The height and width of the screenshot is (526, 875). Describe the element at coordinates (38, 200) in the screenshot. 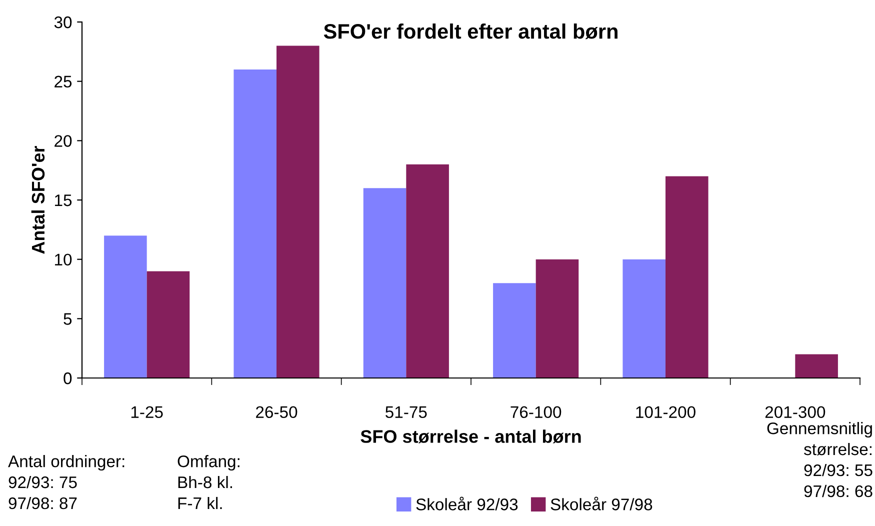

I see `y-axis-title: Antal SFO'er` at that location.